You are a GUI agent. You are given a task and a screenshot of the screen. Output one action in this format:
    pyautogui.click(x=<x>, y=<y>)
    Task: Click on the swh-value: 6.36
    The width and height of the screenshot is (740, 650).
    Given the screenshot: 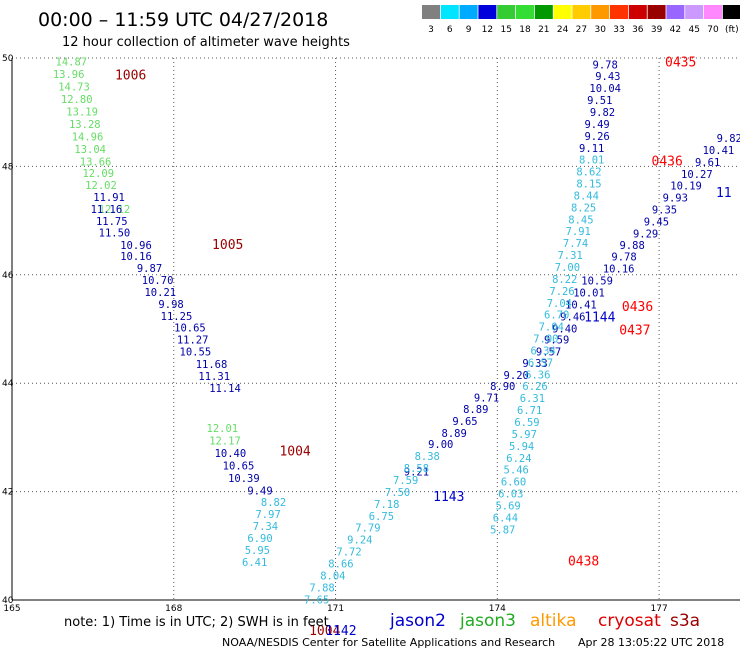 What is the action you would take?
    pyautogui.click(x=537, y=375)
    